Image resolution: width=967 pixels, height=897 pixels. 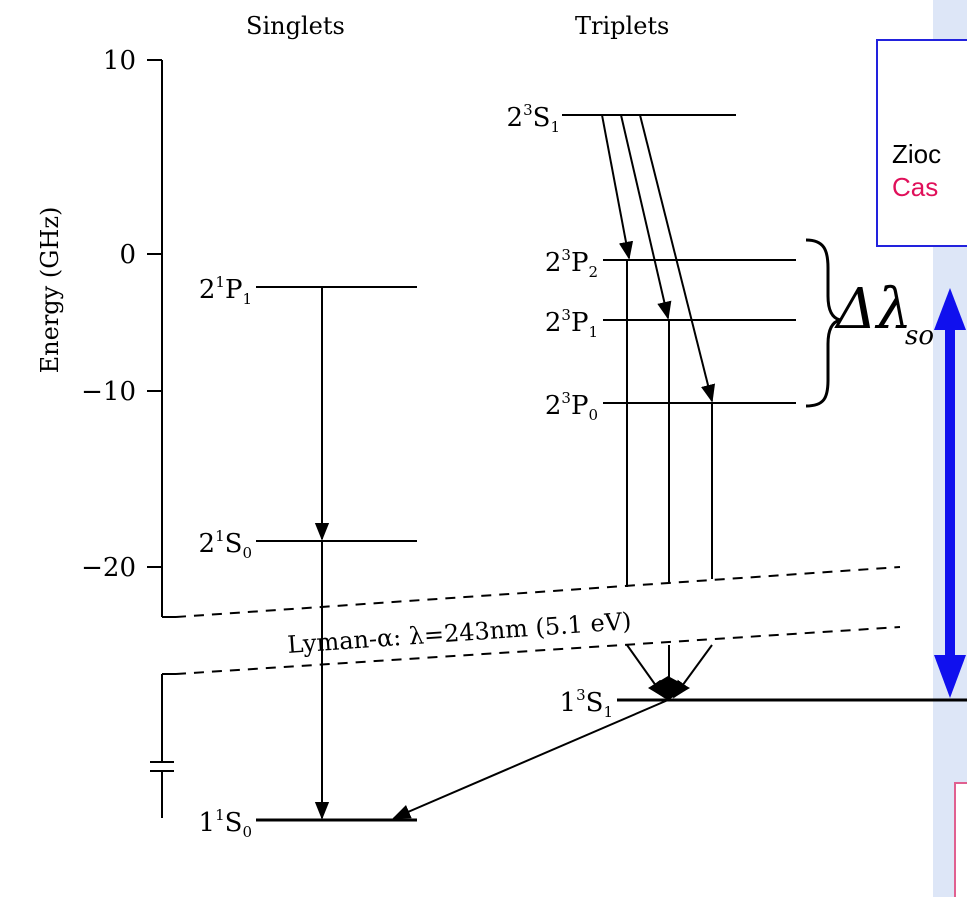 I want to click on callout-line-2: Cas, so click(x=915, y=187).